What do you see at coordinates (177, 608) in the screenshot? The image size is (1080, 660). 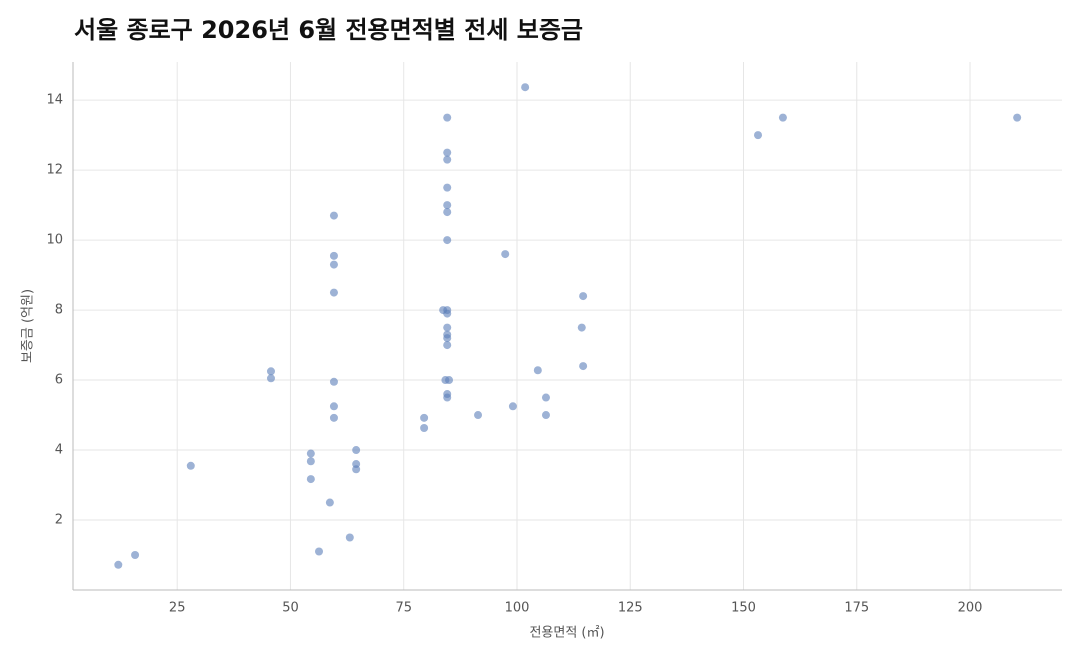 I see `x-tick-label: 25` at bounding box center [177, 608].